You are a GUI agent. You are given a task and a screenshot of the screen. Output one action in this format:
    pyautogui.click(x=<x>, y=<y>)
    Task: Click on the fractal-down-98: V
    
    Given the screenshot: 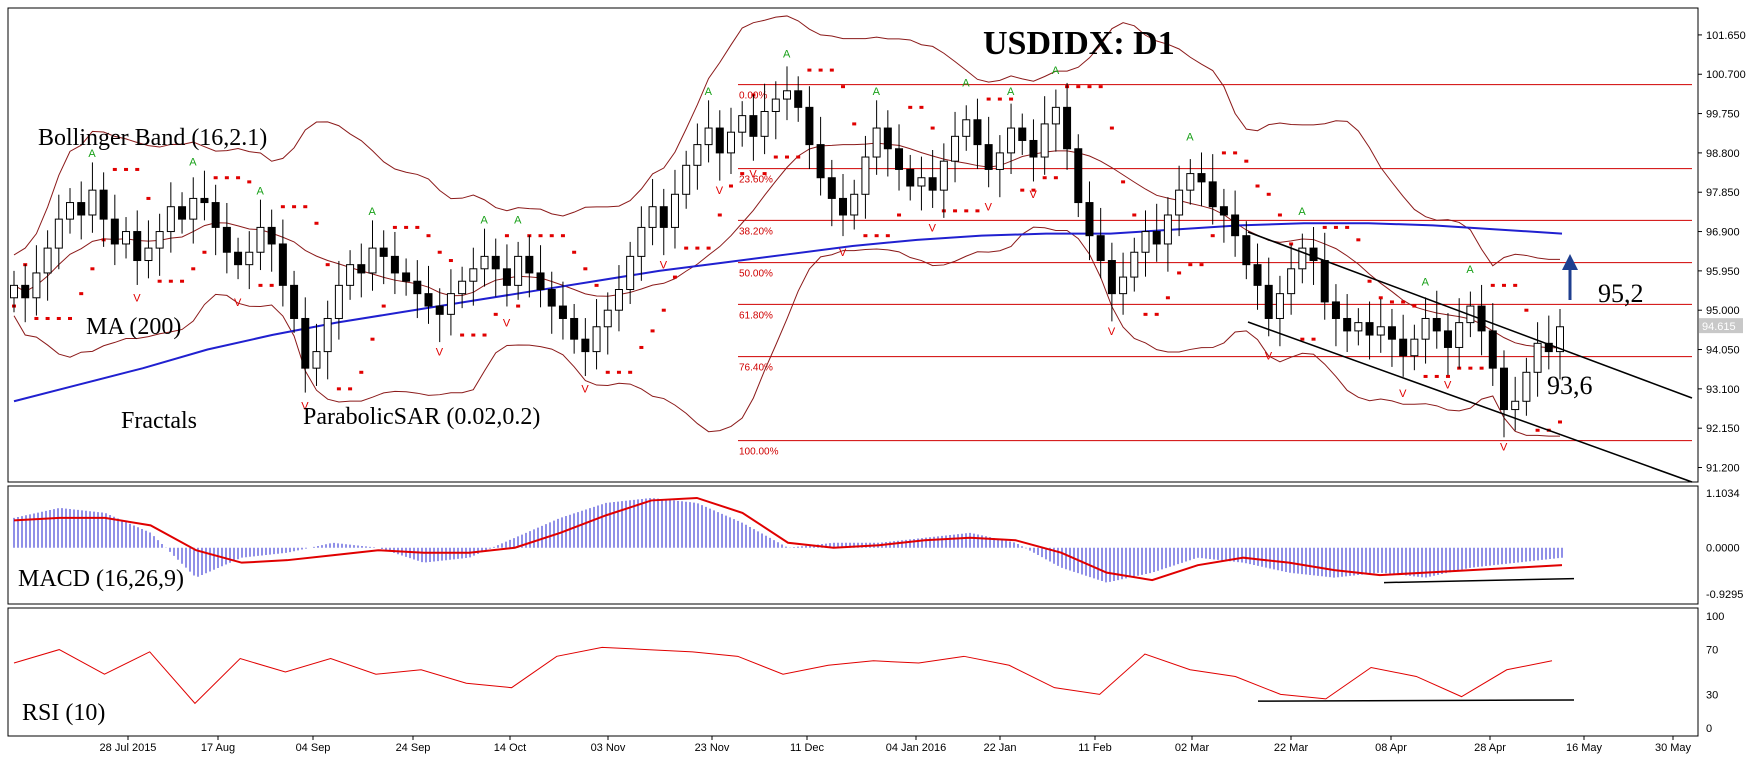 What is the action you would take?
    pyautogui.click(x=1112, y=332)
    